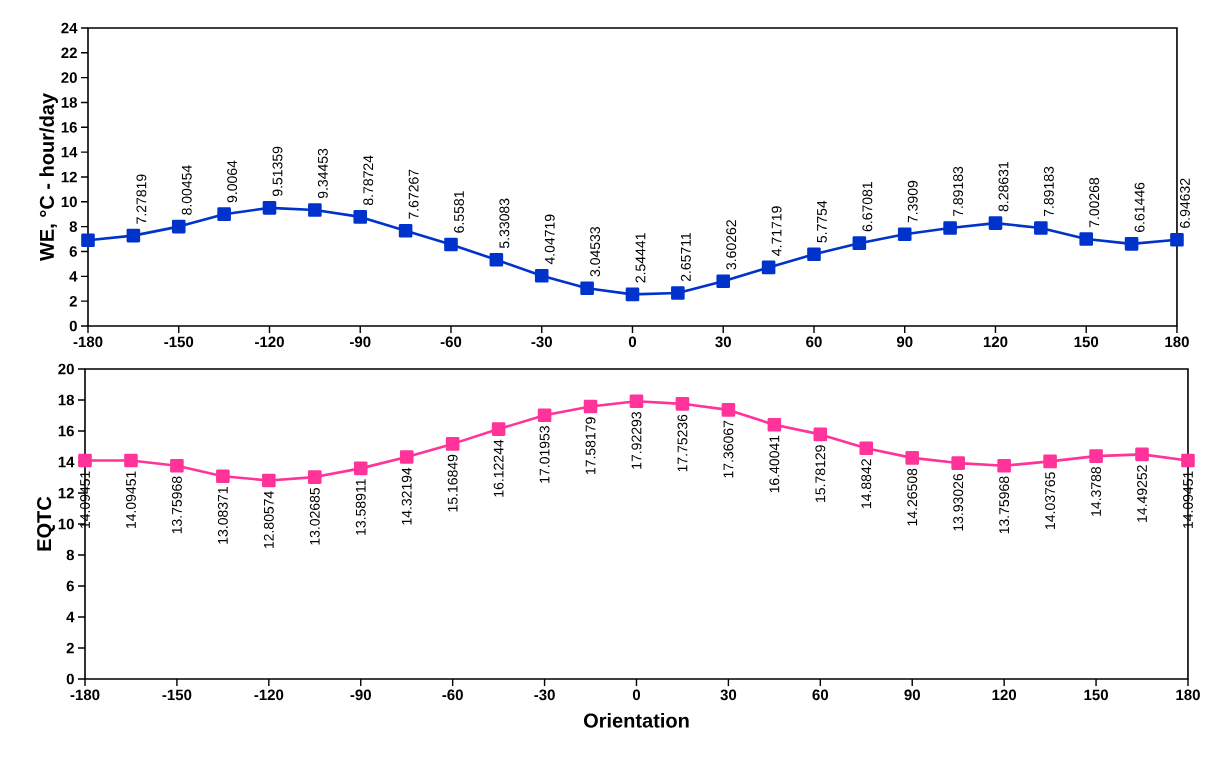  I want to click on y-tick-label: 22, so click(69, 53).